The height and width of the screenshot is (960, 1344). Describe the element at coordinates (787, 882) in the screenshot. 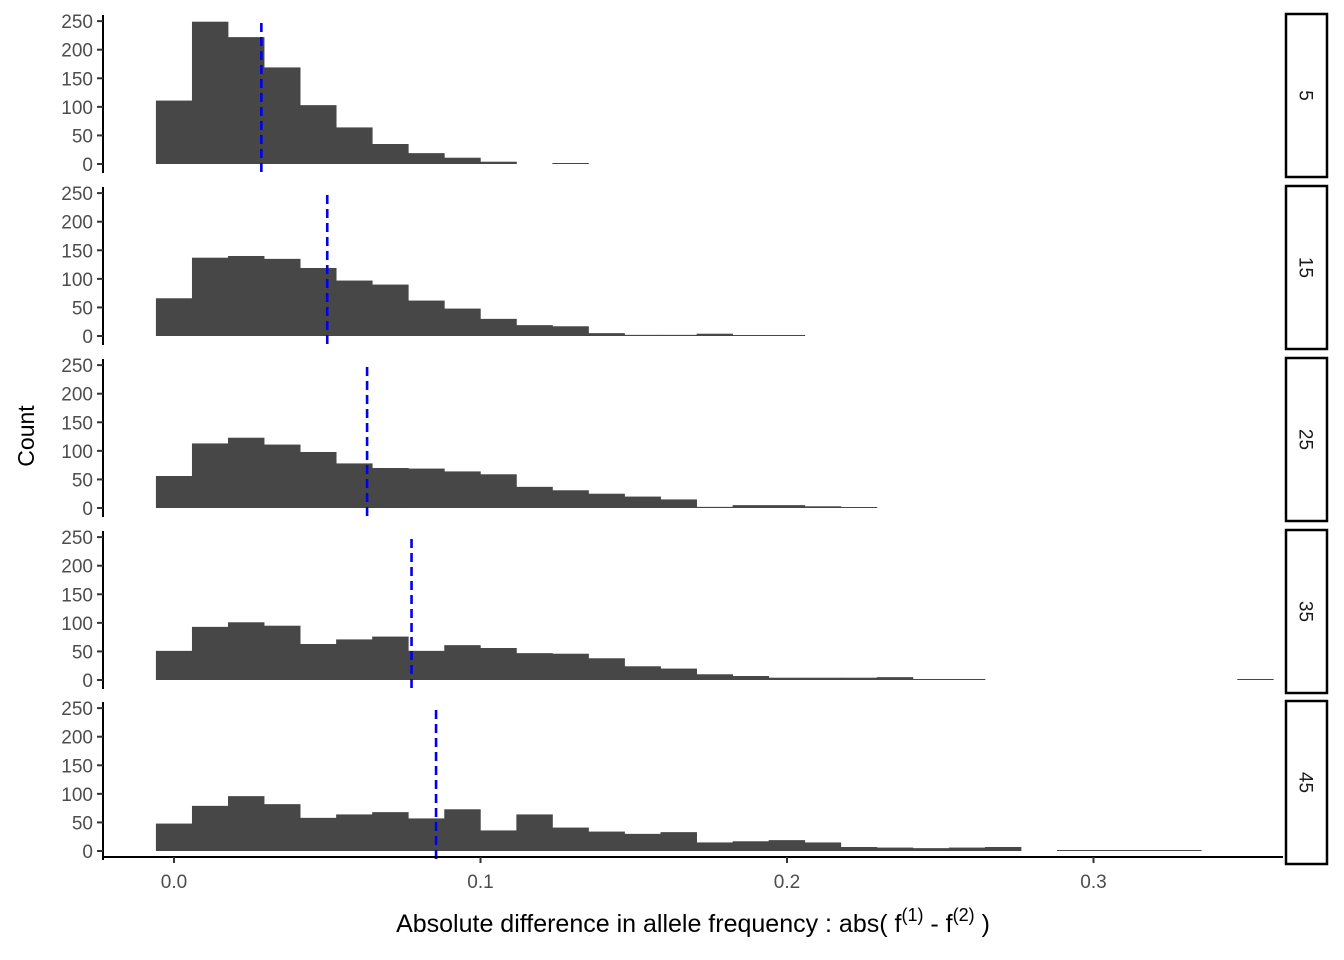

I see `x-tick-label: 0.2` at that location.